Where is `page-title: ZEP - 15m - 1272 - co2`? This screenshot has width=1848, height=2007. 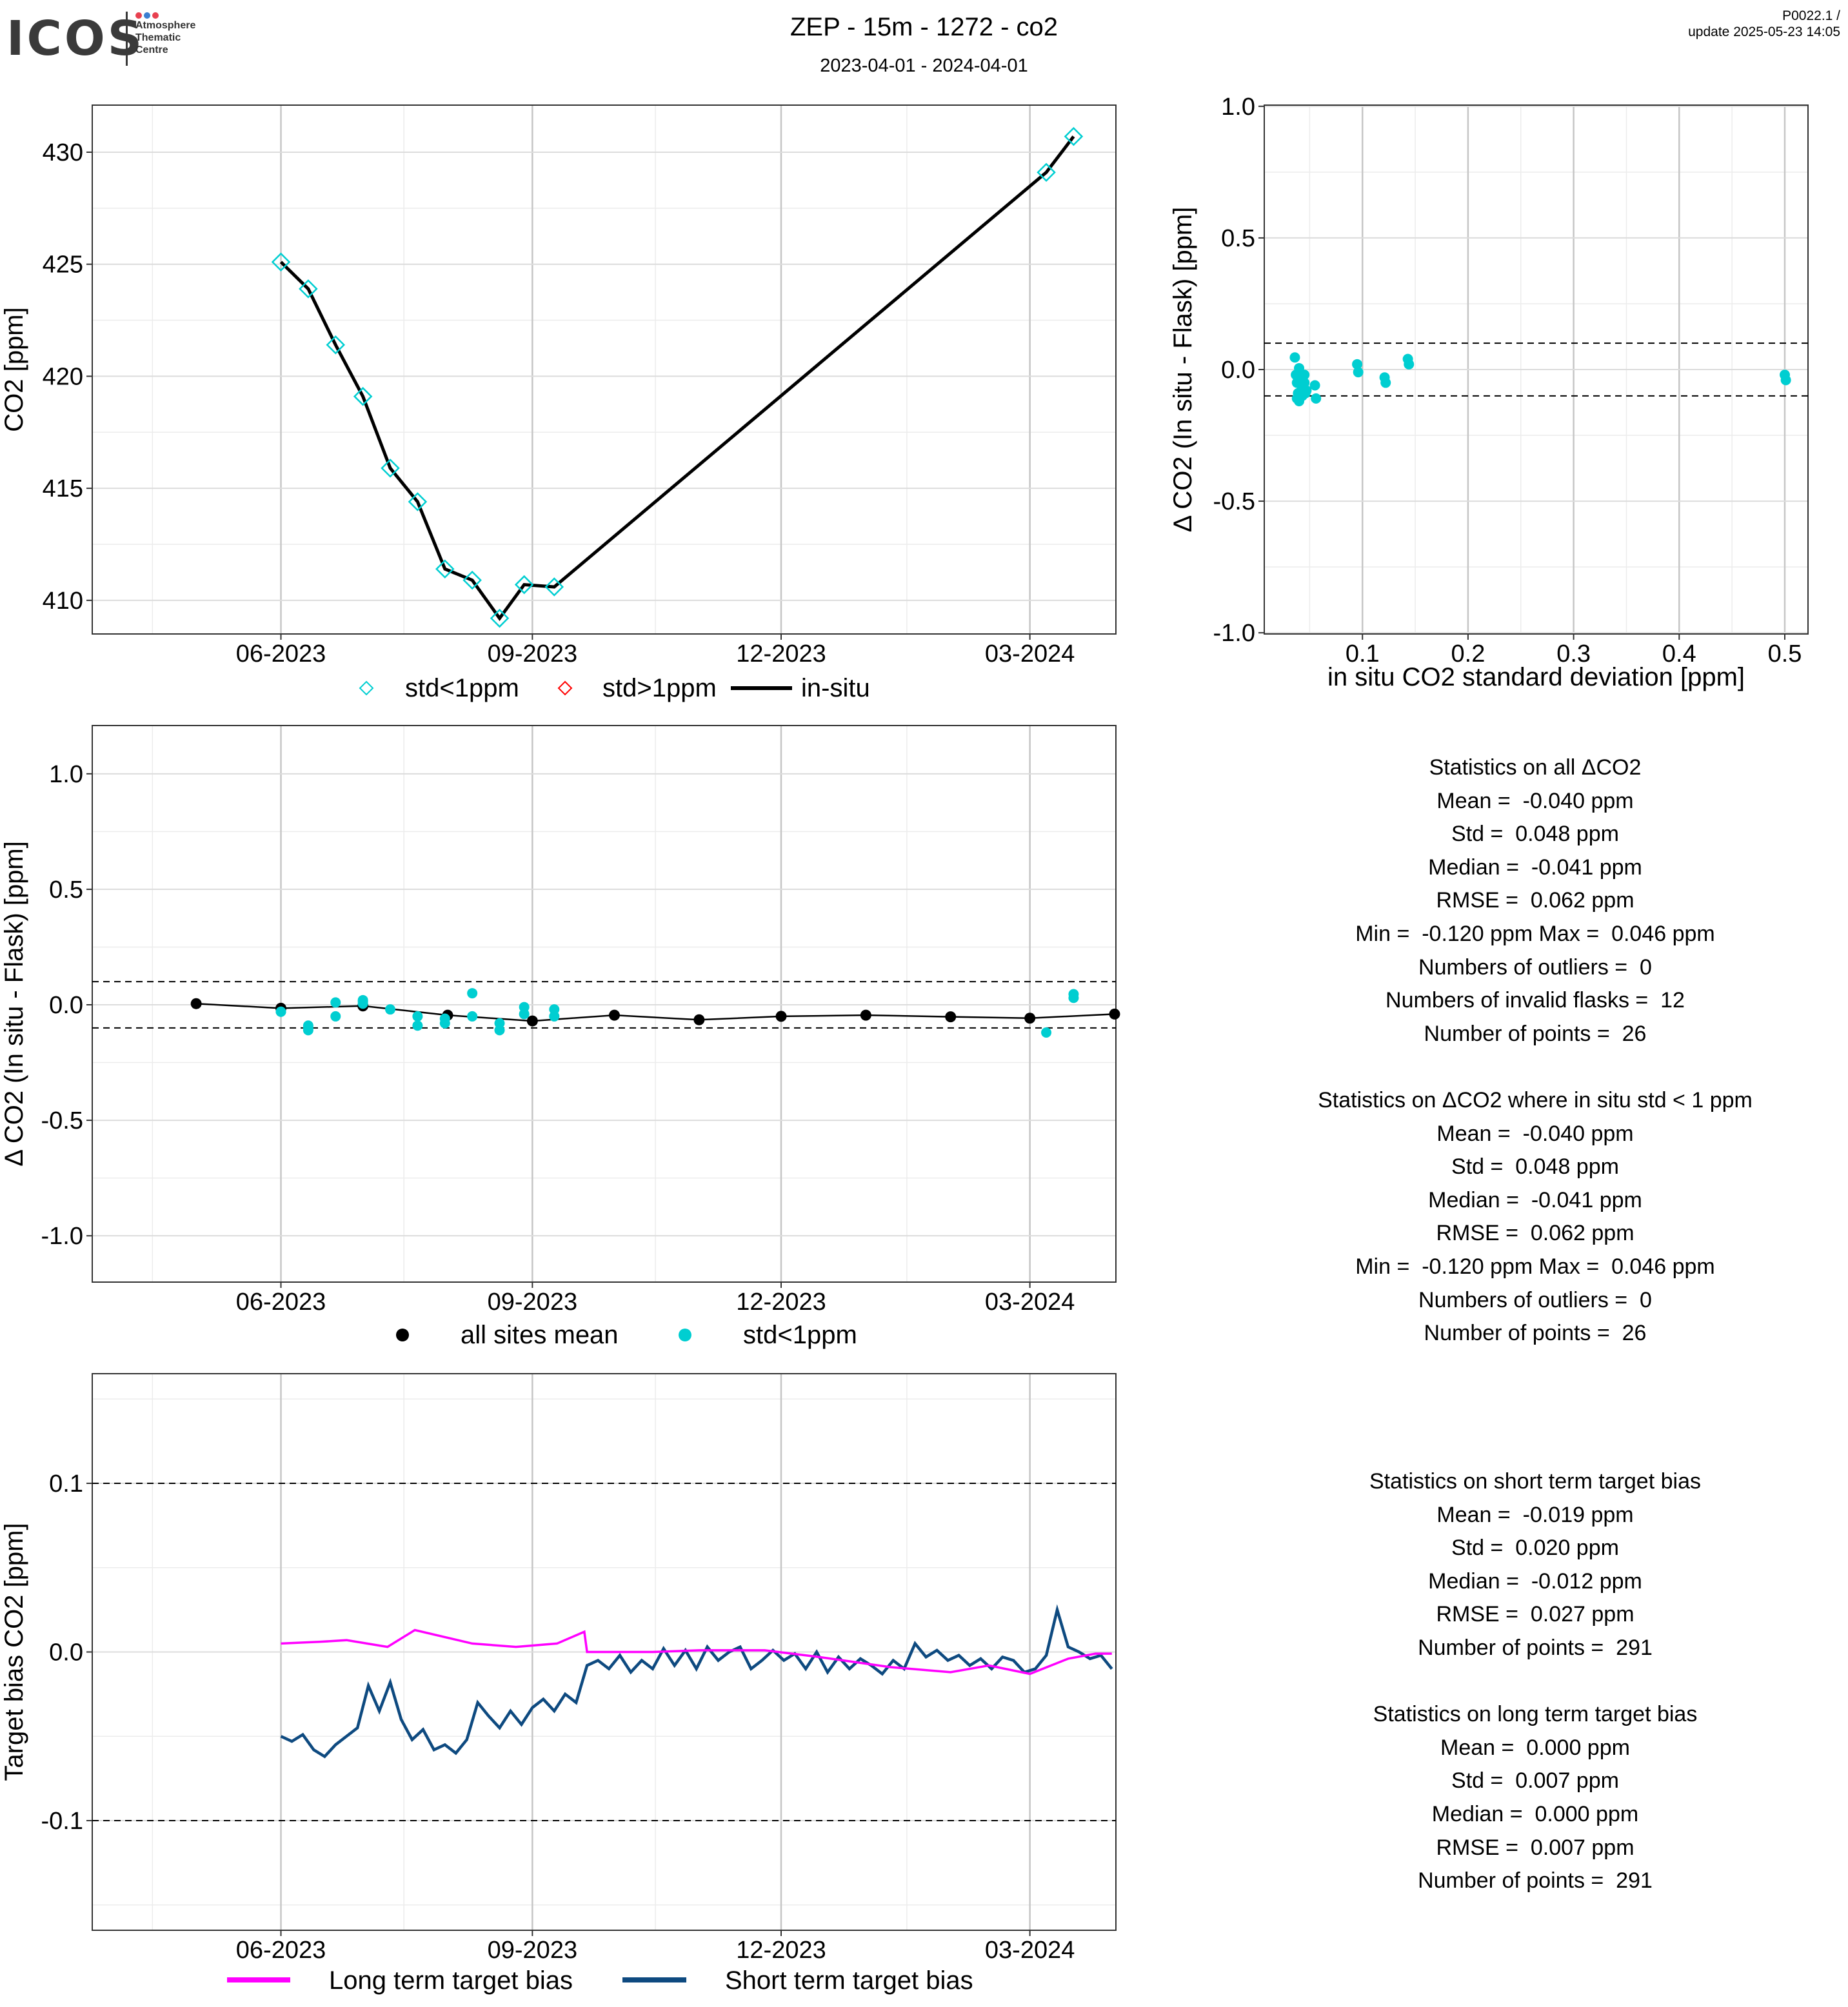 page-title: ZEP - 15m - 1272 - co2 is located at coordinates (924, 27).